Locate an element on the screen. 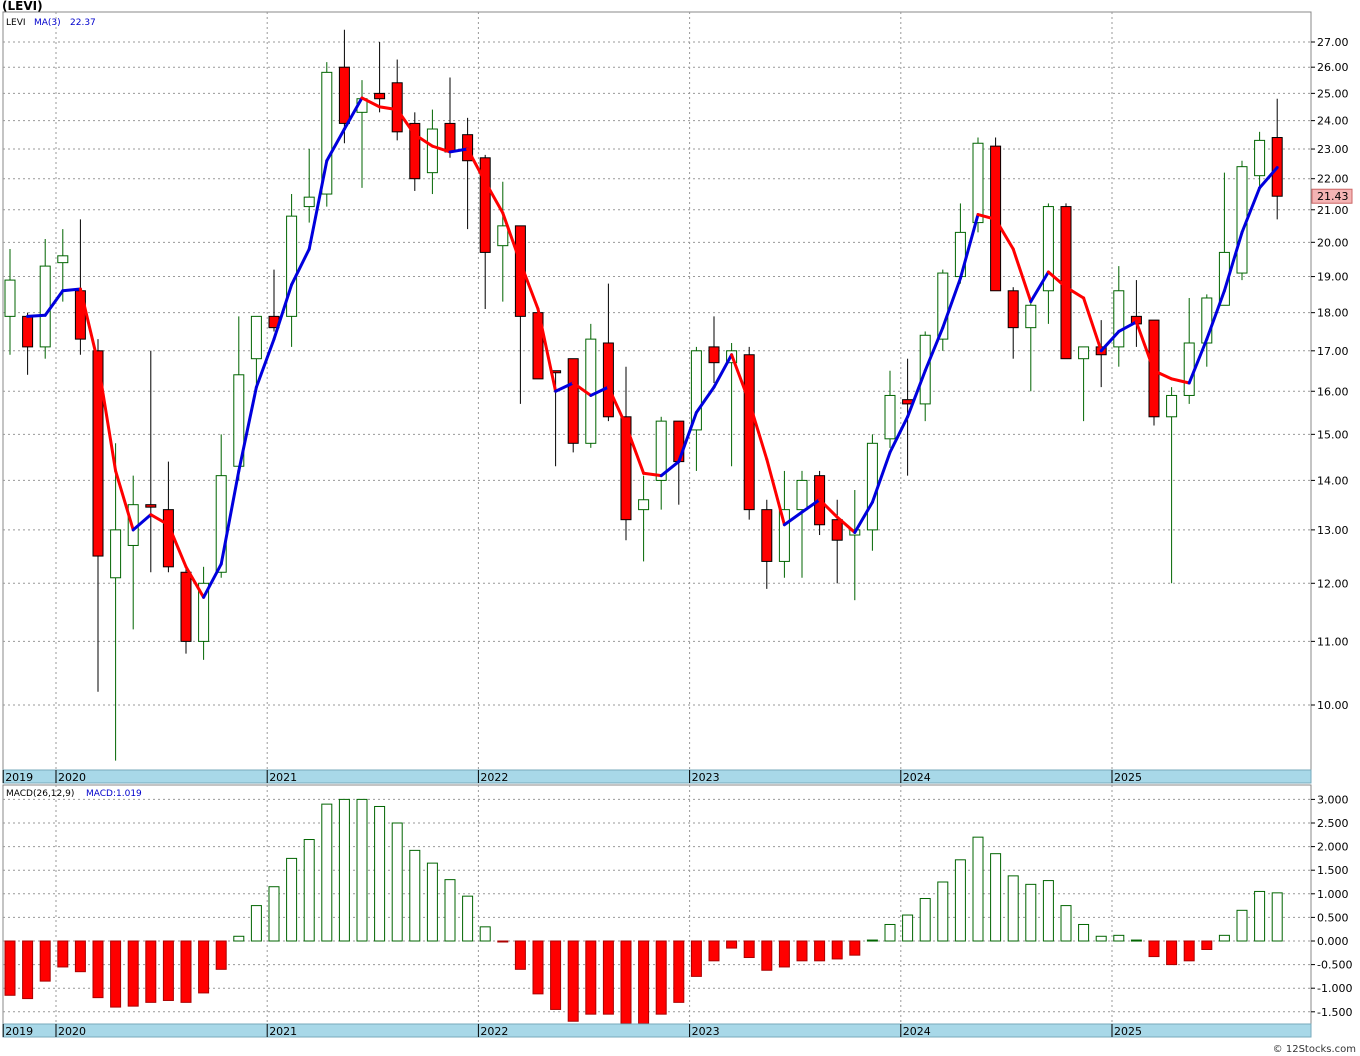 The height and width of the screenshot is (1056, 1360). macd-tick-label: -1.000 is located at coordinates (1334, 988).